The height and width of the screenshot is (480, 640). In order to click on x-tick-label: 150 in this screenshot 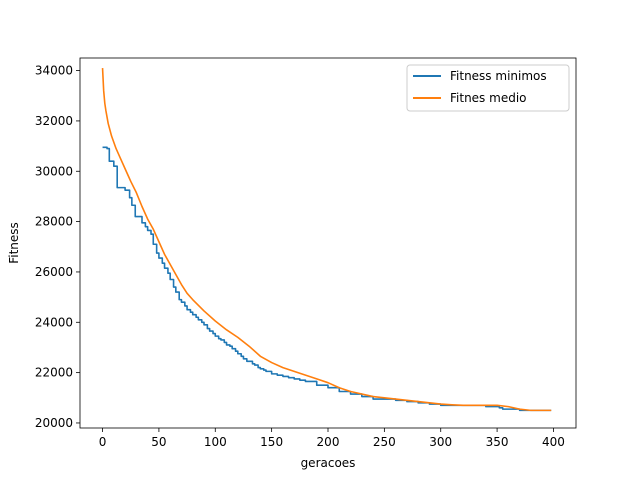, I will do `click(271, 442)`.